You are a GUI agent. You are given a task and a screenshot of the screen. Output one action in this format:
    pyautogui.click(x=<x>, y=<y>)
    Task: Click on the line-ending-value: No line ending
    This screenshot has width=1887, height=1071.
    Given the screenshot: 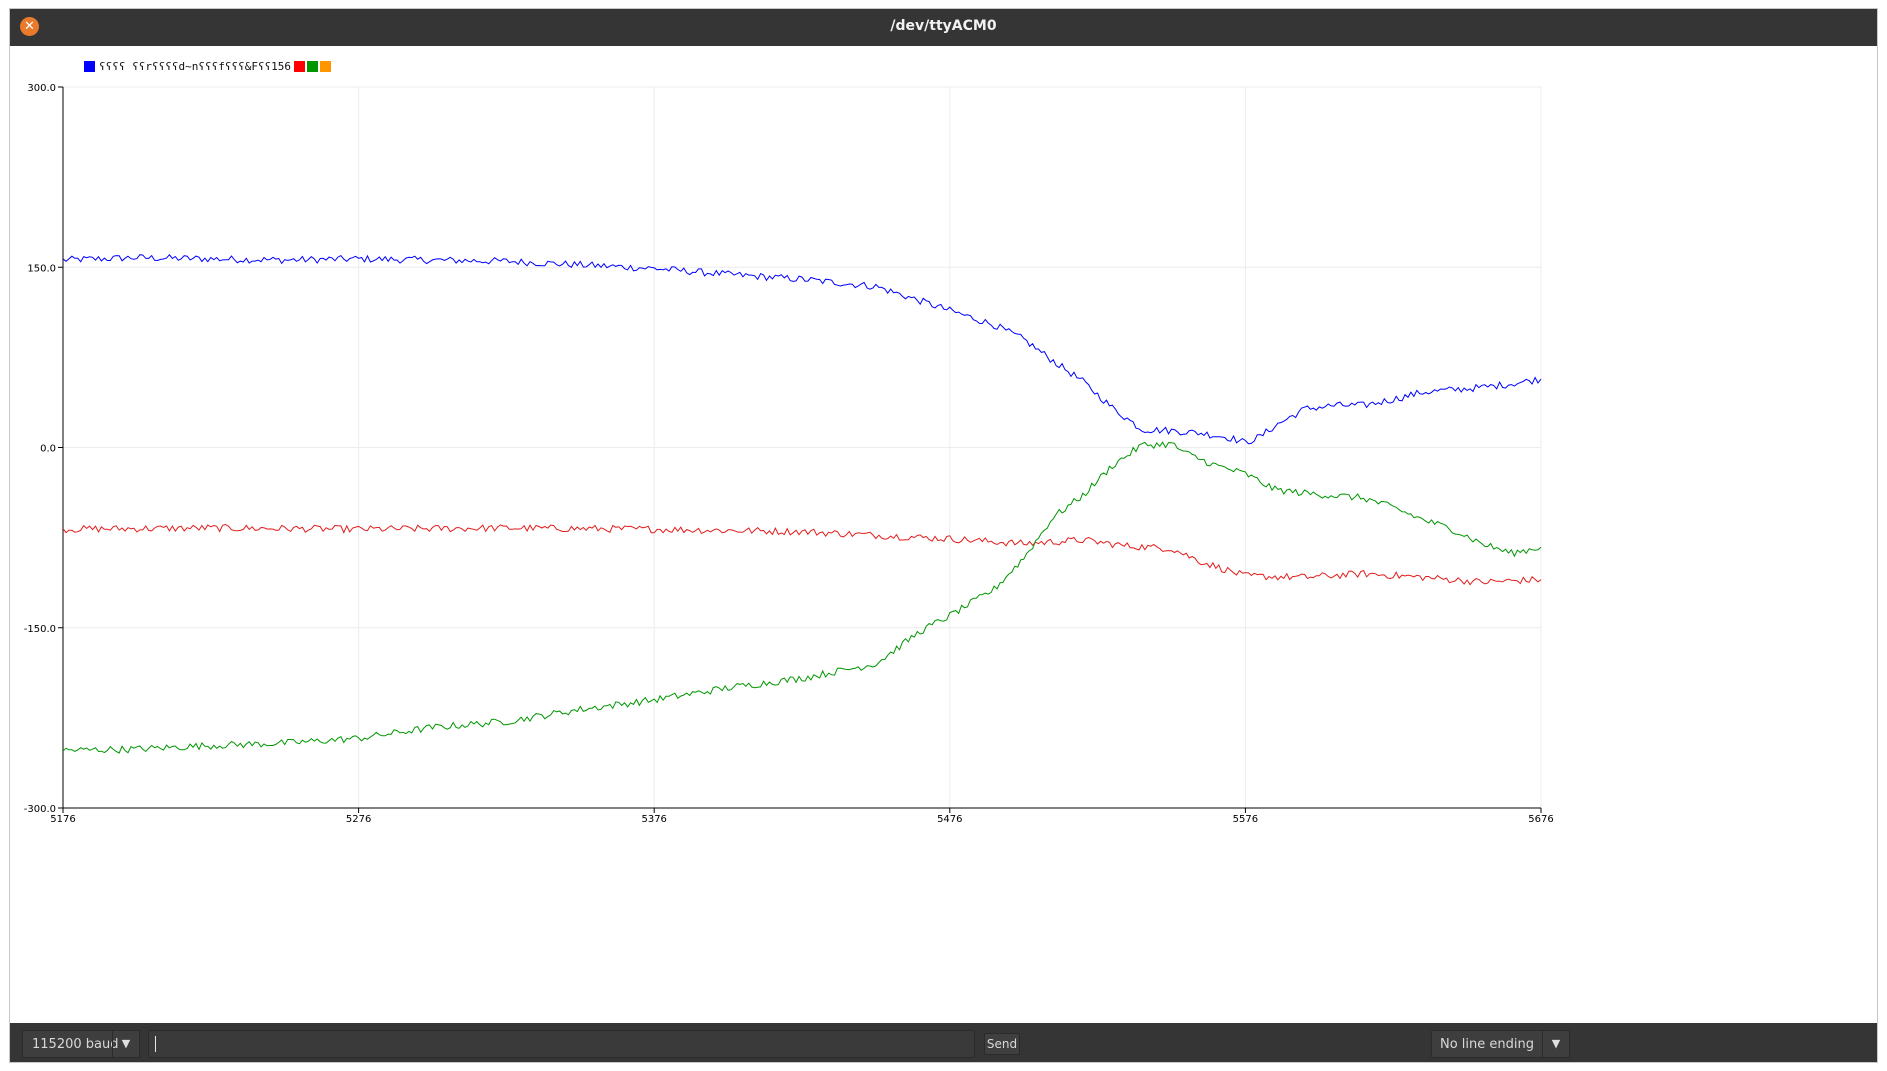 What is the action you would take?
    pyautogui.click(x=1487, y=1044)
    